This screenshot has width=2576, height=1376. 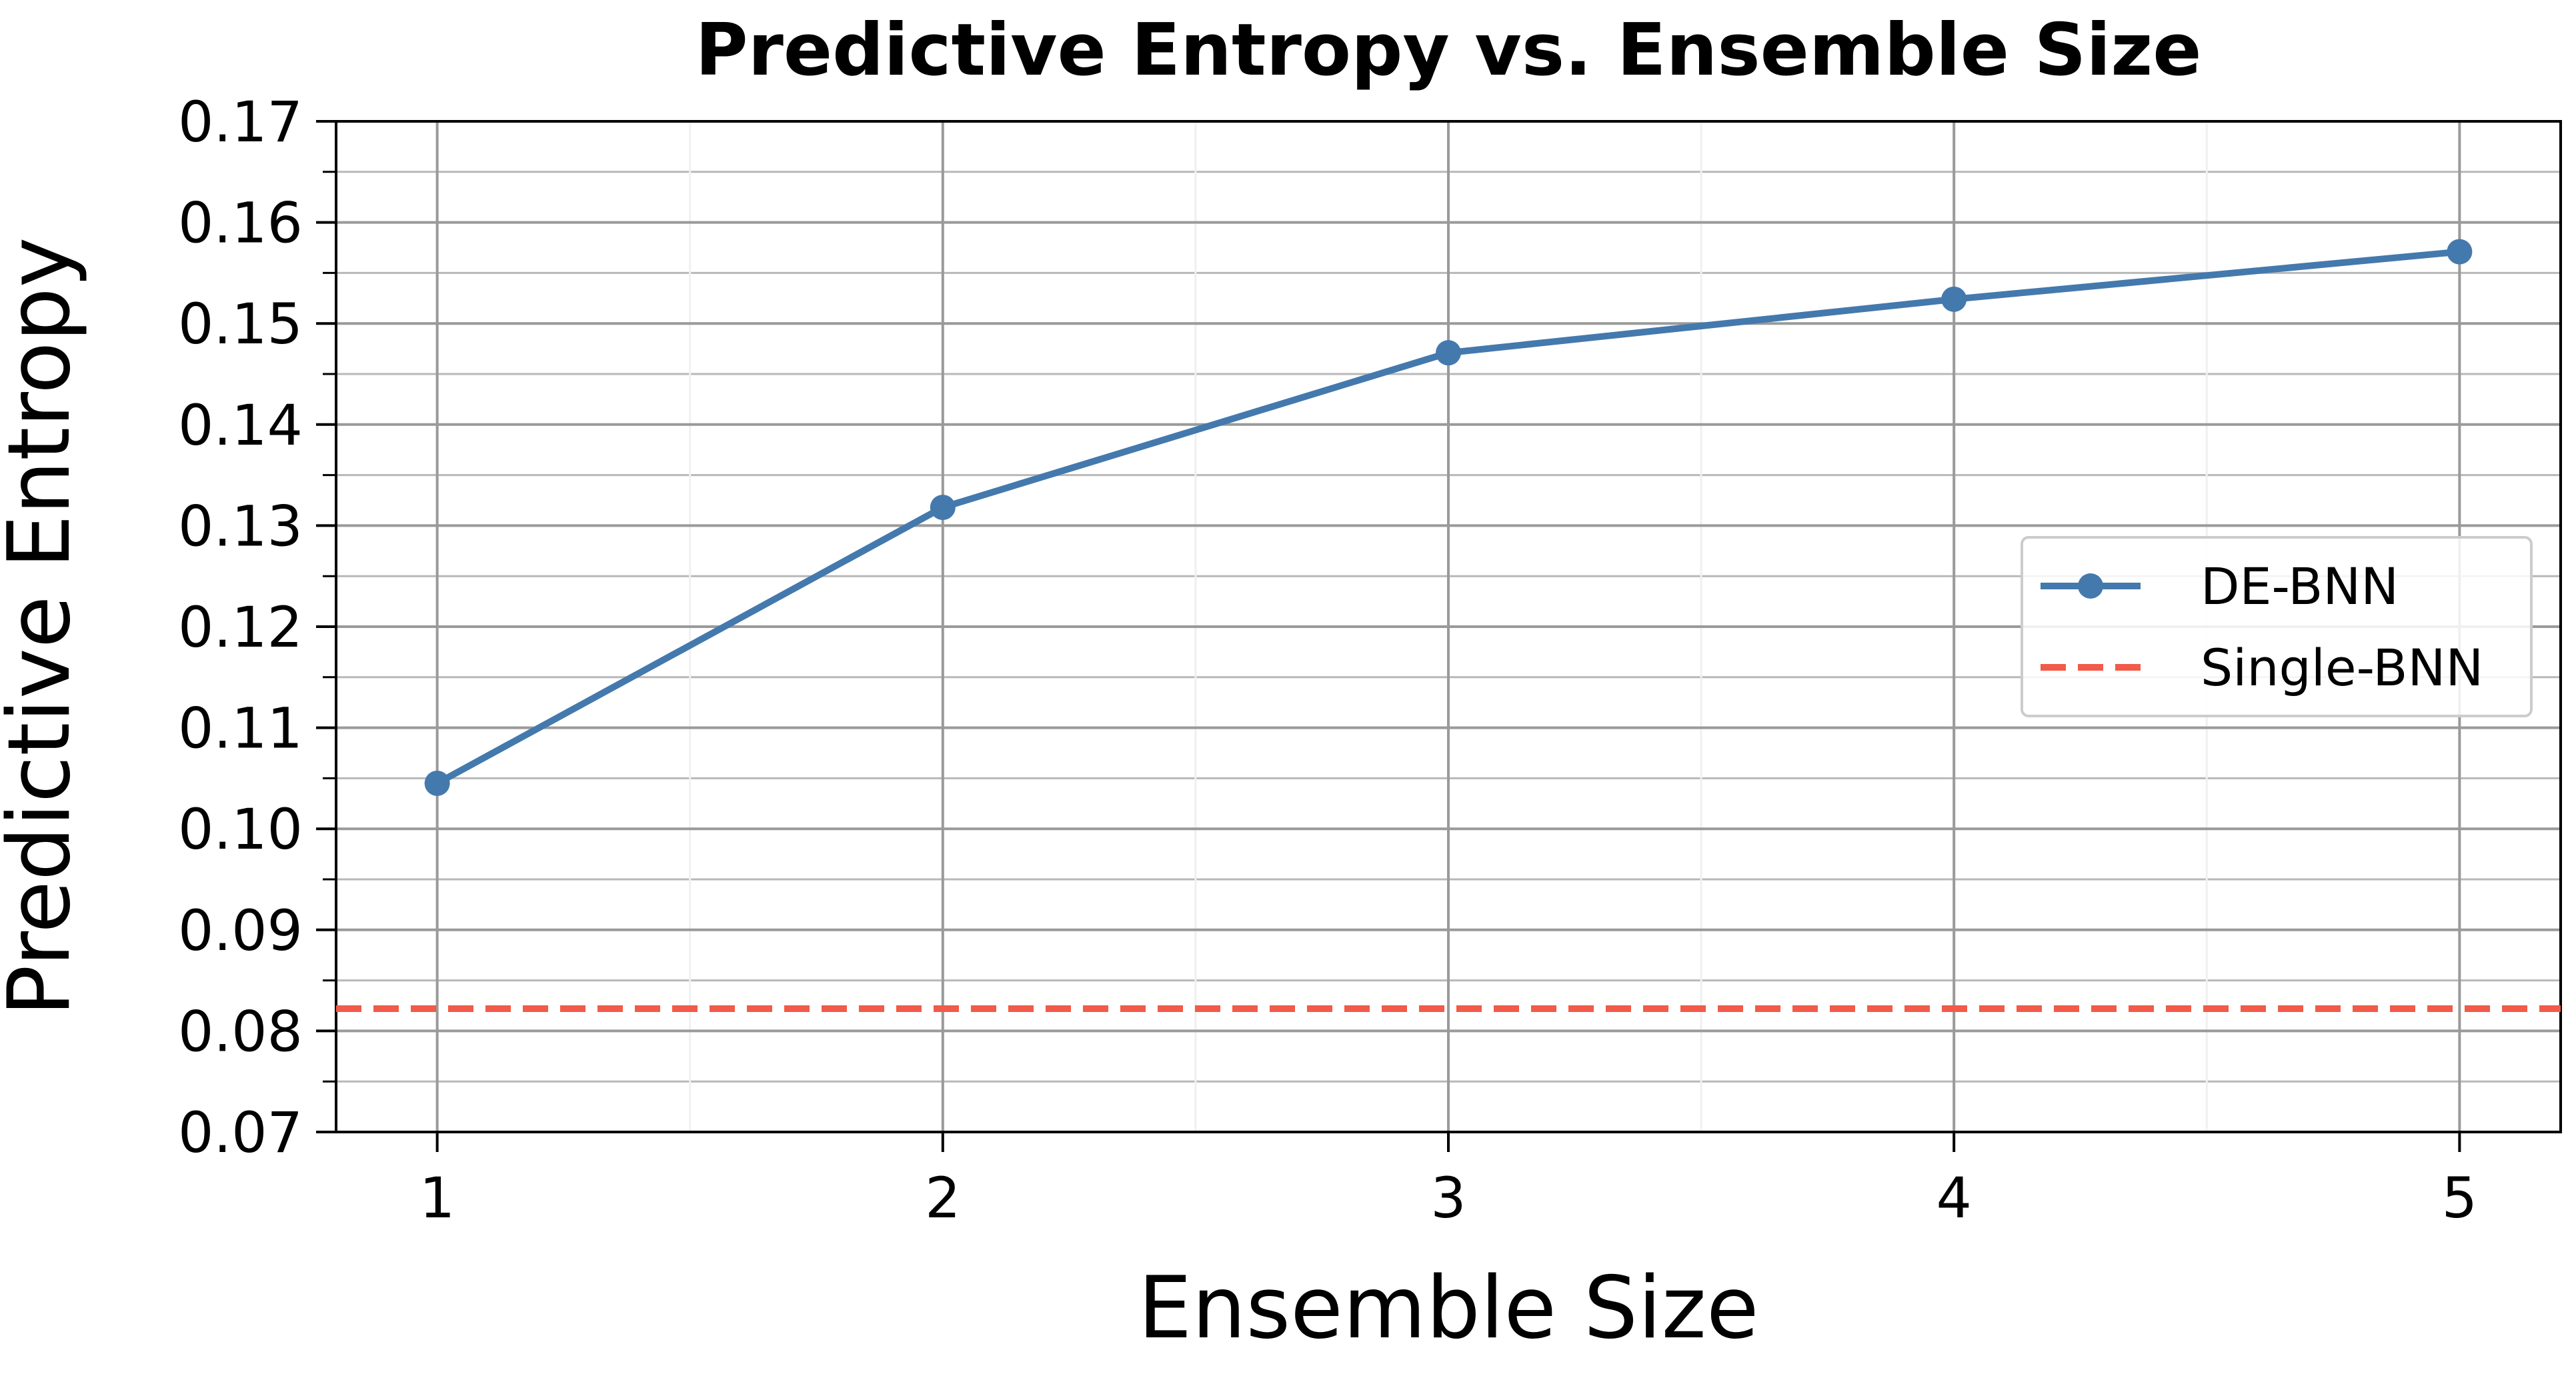 What do you see at coordinates (240, 324) in the screenshot?
I see `y-tick-label: 0.15` at bounding box center [240, 324].